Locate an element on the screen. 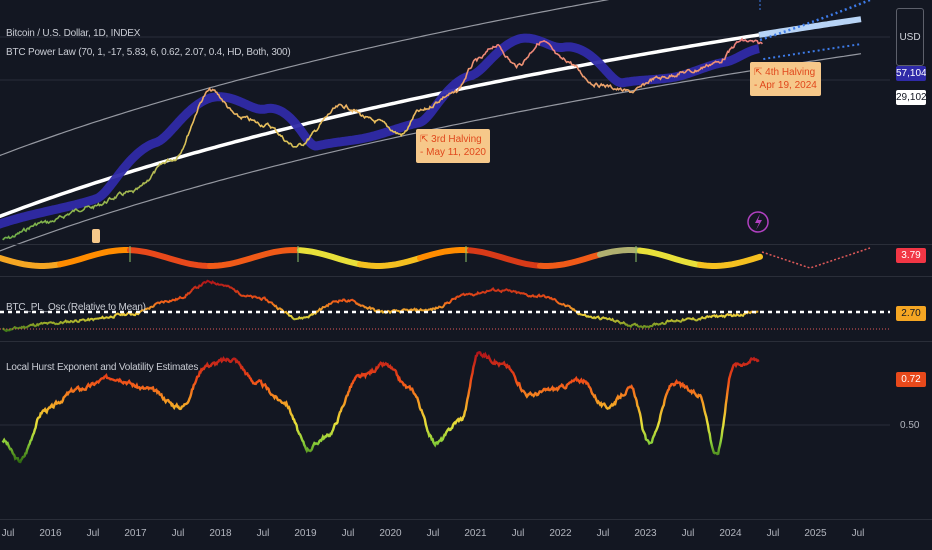 This screenshot has width=932, height=550. third-halving-annotation: ⇱ 3rd Halving - May 11, 2020 is located at coordinates (453, 146).